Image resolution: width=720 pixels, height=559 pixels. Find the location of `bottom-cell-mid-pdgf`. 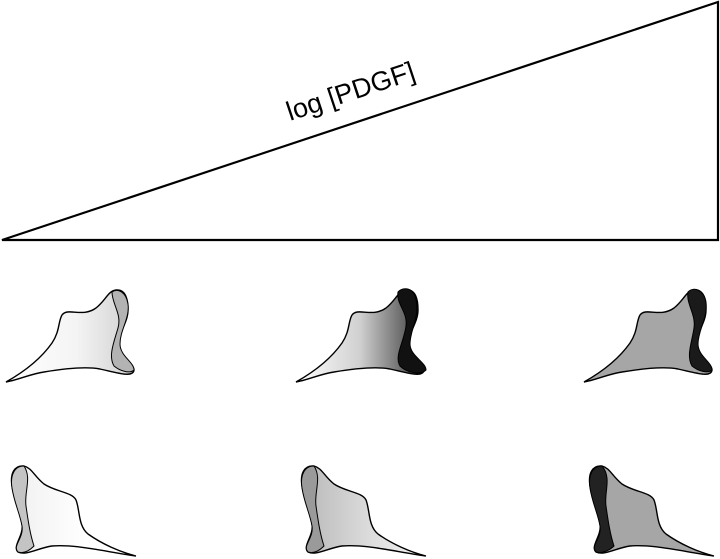

bottom-cell-mid-pdgf is located at coordinates (363, 511).